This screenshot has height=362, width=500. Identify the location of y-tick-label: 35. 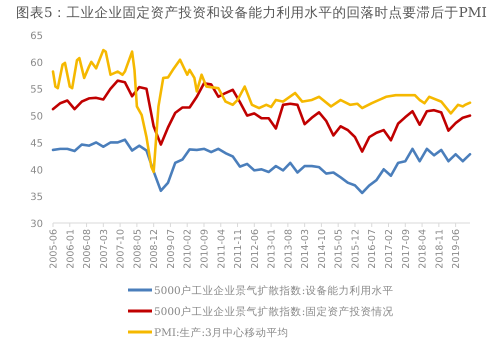
(36, 198).